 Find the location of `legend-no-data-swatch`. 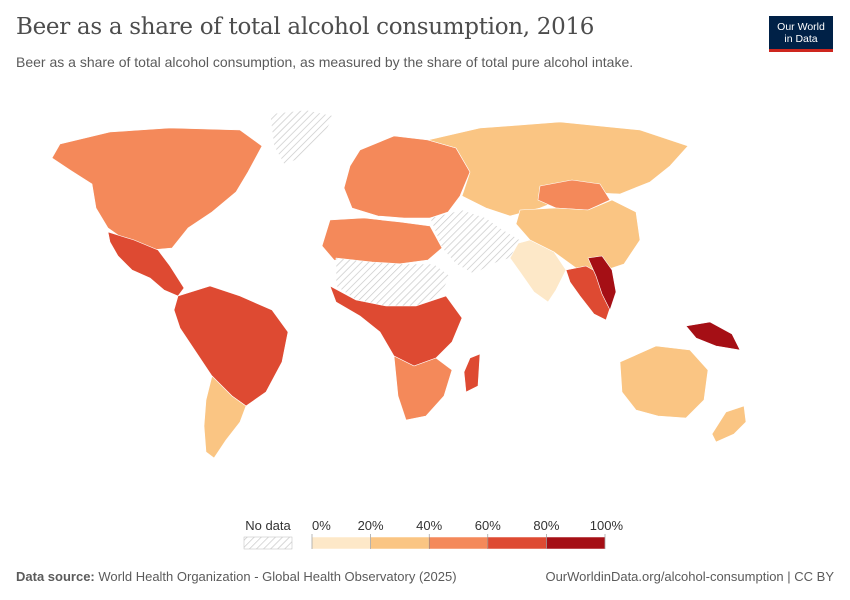

legend-no-data-swatch is located at coordinates (268, 543).